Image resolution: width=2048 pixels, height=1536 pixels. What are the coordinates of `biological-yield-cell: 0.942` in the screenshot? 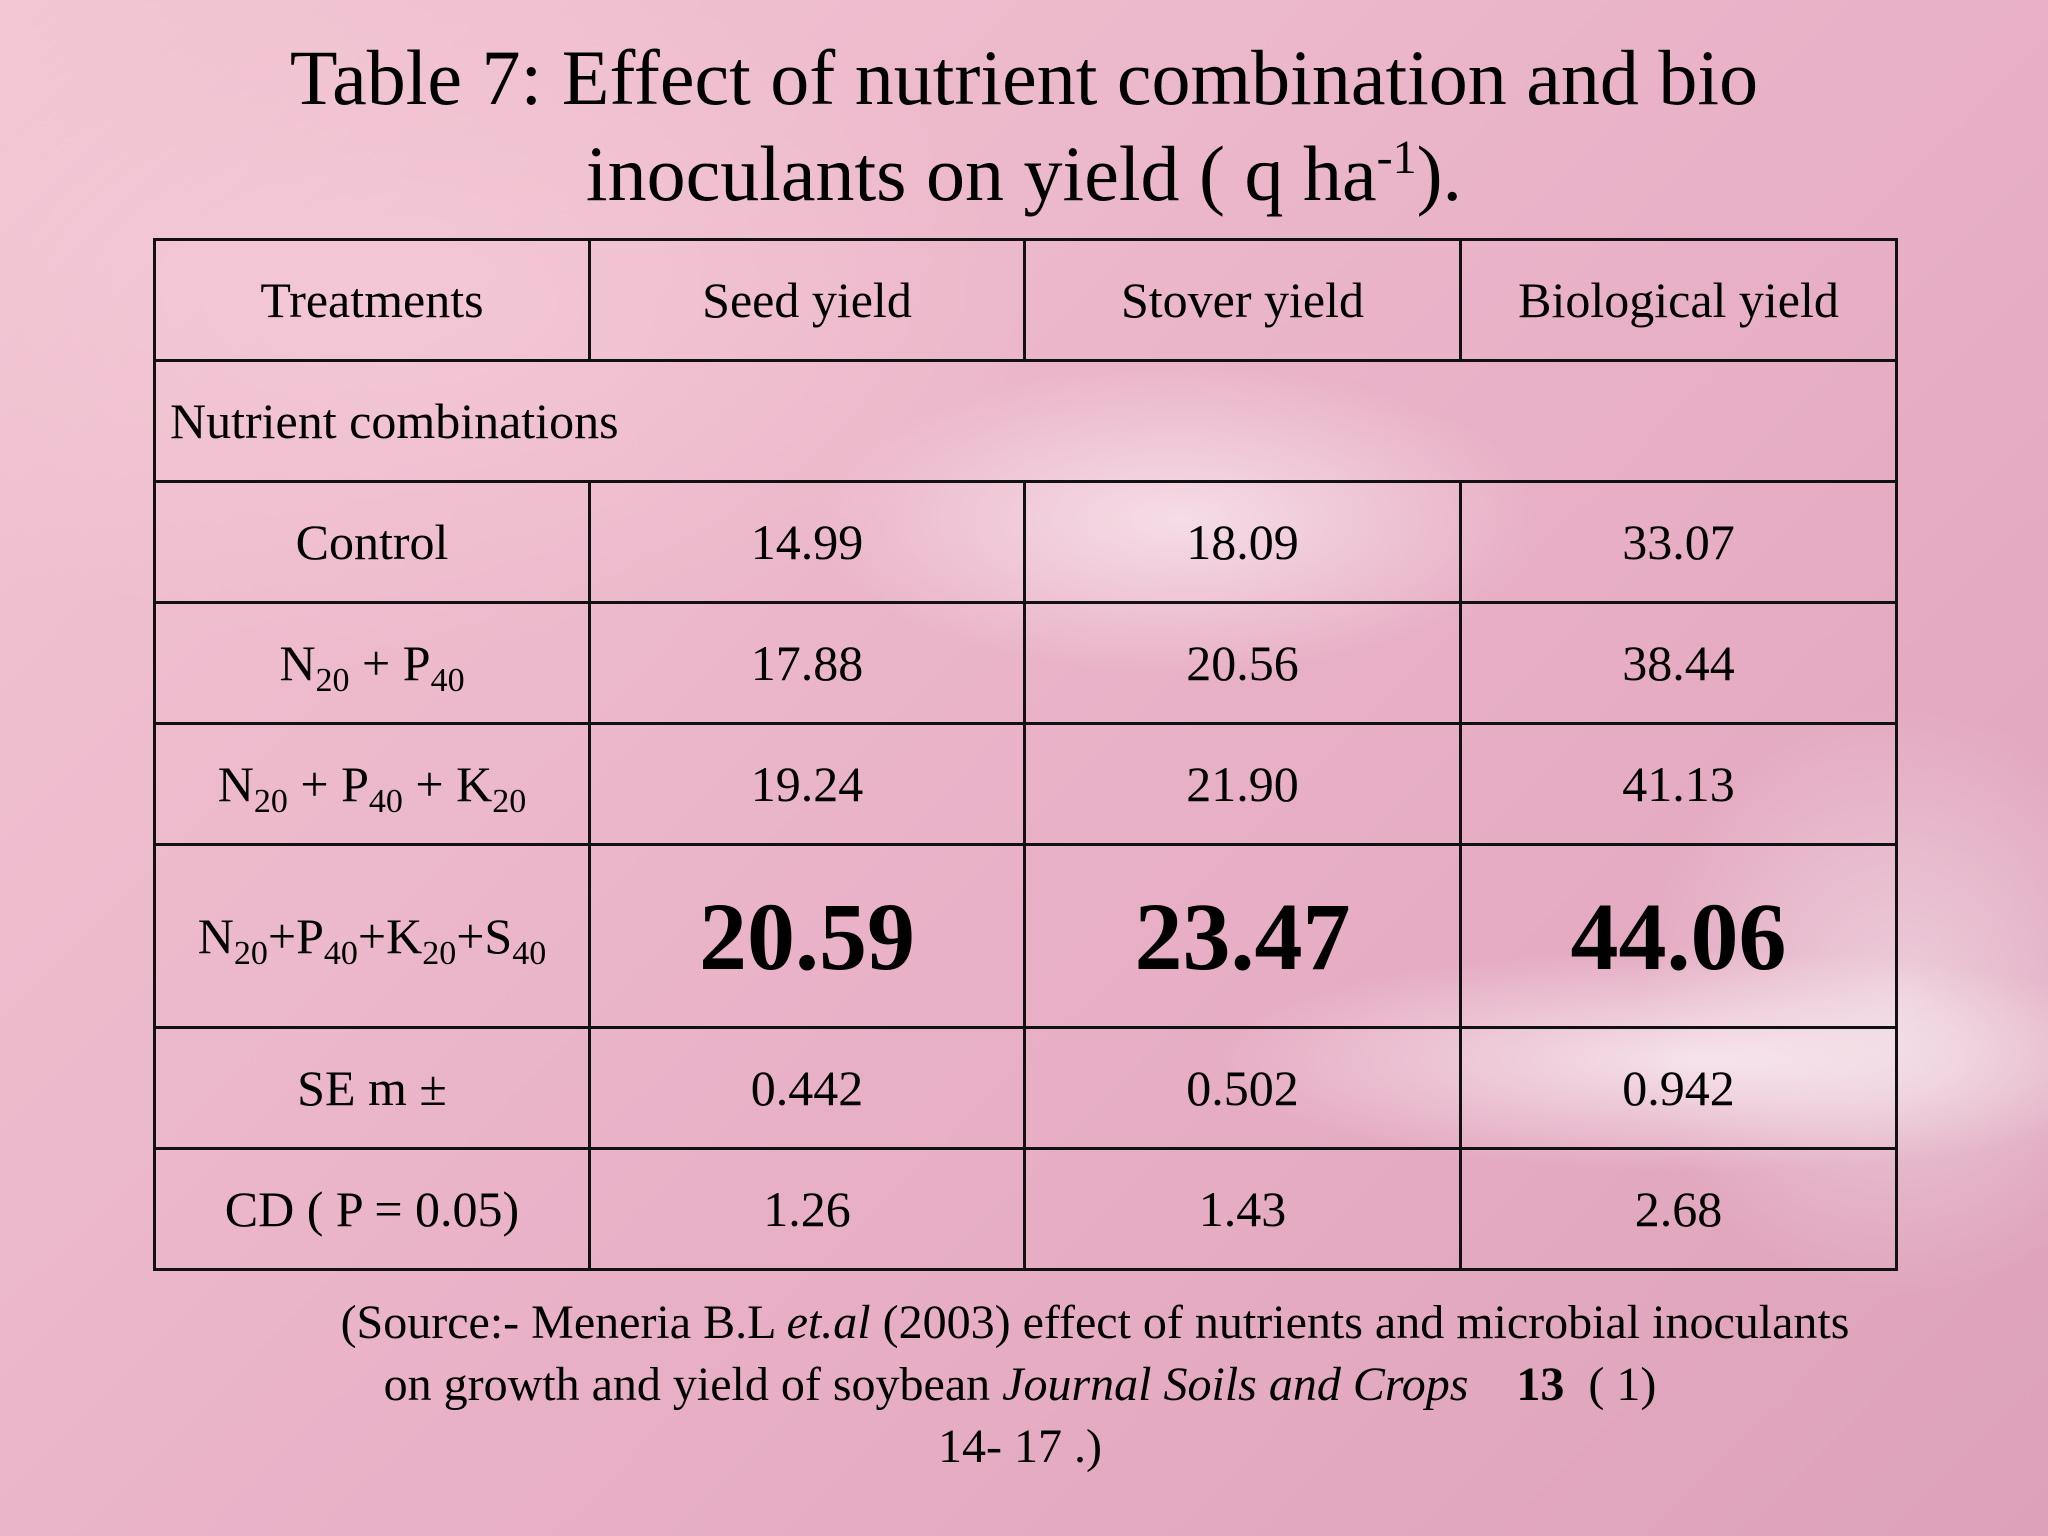 It's located at (1678, 1088).